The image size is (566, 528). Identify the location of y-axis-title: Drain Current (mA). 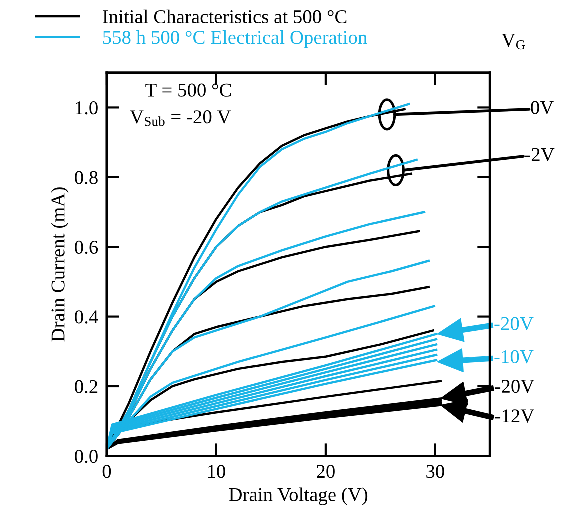
(60, 265).